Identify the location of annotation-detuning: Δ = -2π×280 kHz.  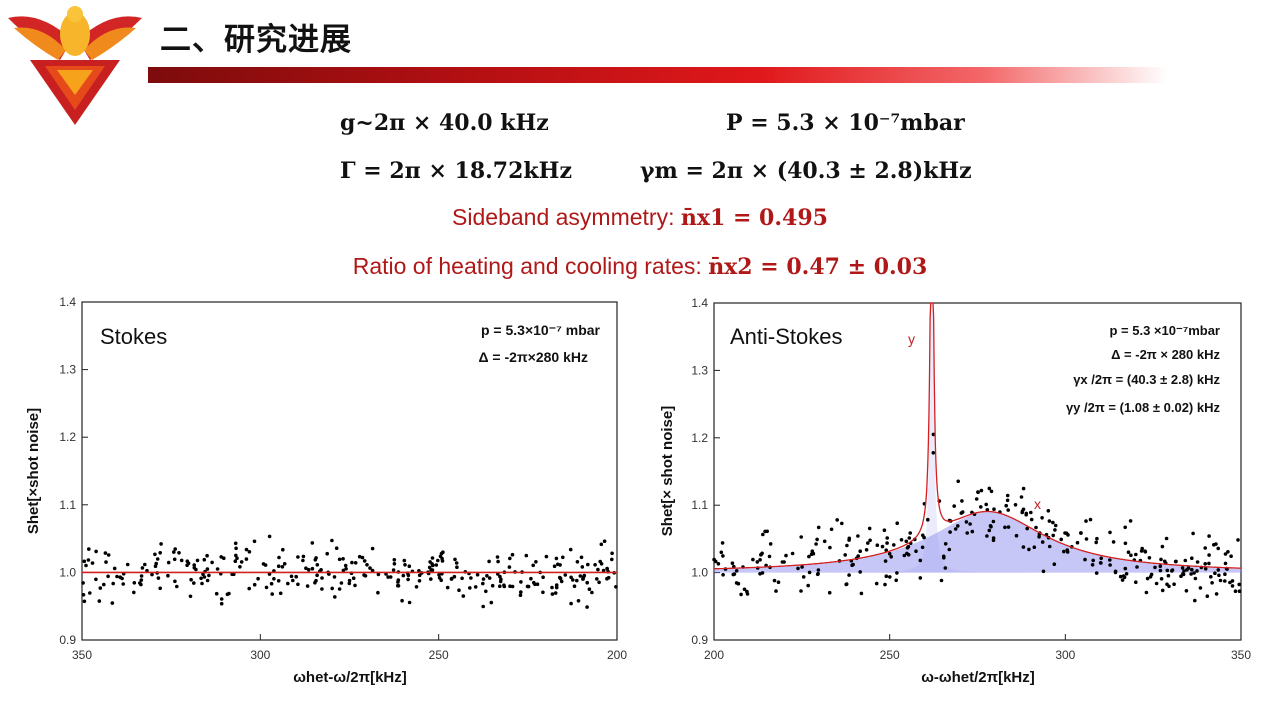
(533, 357).